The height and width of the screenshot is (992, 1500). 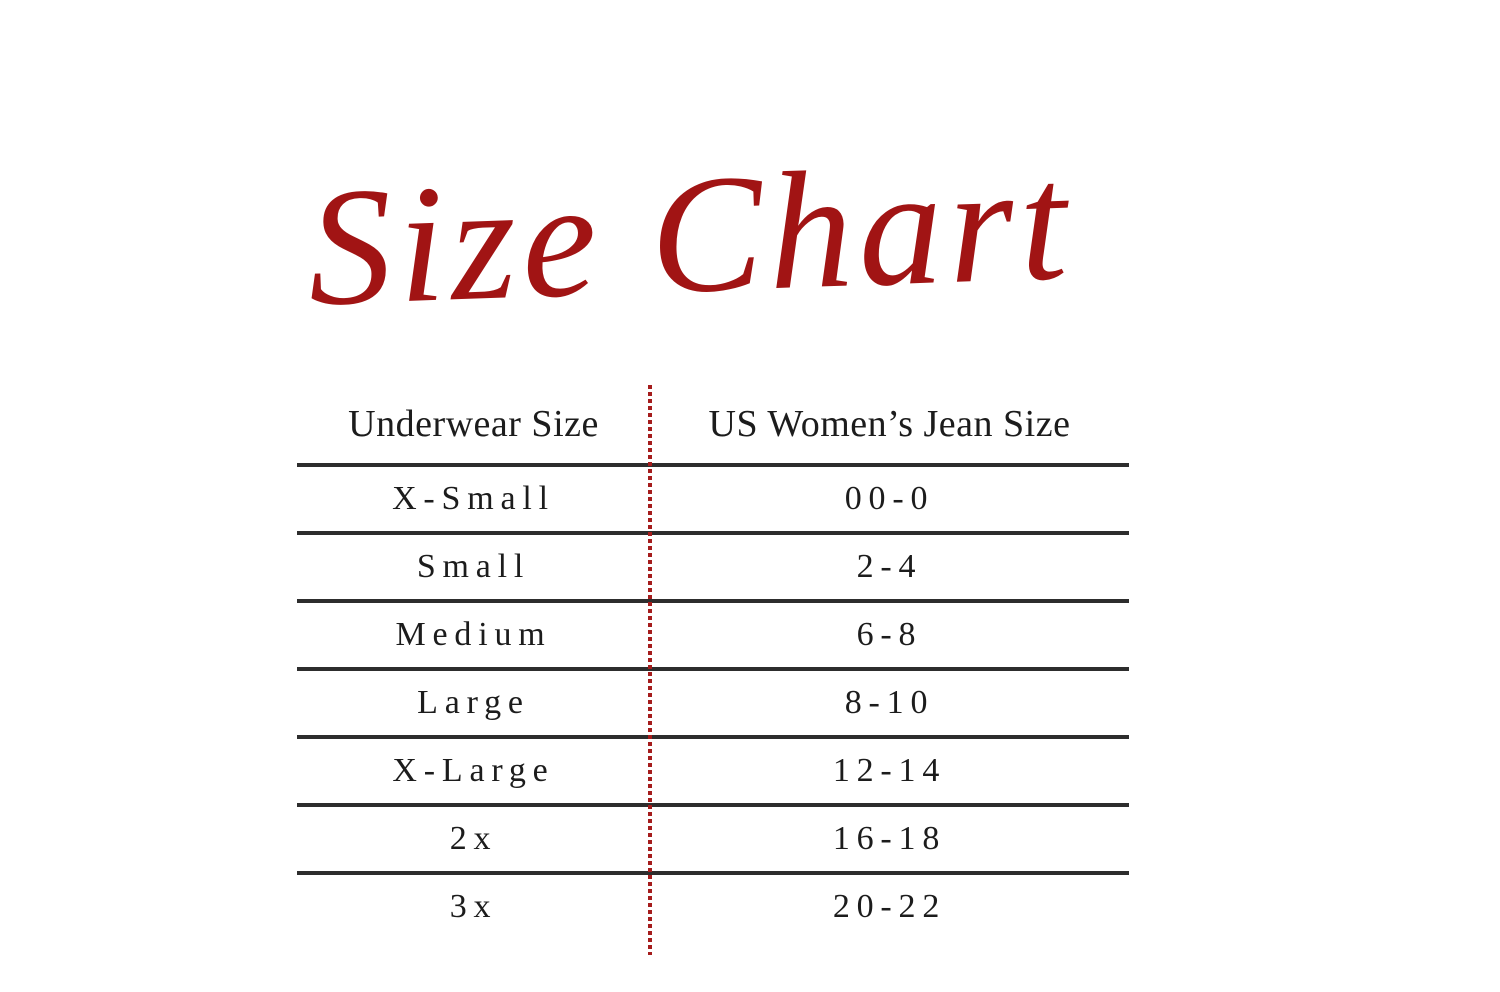 What do you see at coordinates (713, 569) in the screenshot?
I see `table-row: Small 2-4` at bounding box center [713, 569].